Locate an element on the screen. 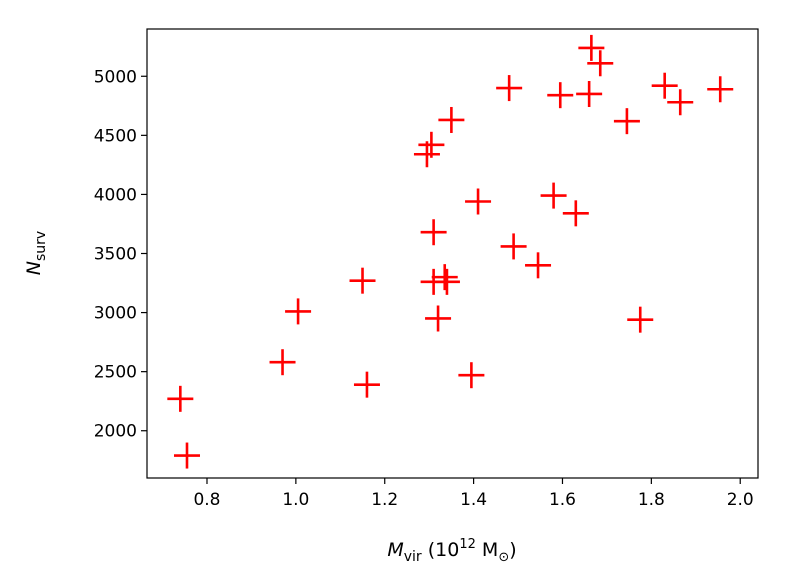 The width and height of the screenshot is (788, 585). x-tick-label: 2.0 is located at coordinates (740, 500).